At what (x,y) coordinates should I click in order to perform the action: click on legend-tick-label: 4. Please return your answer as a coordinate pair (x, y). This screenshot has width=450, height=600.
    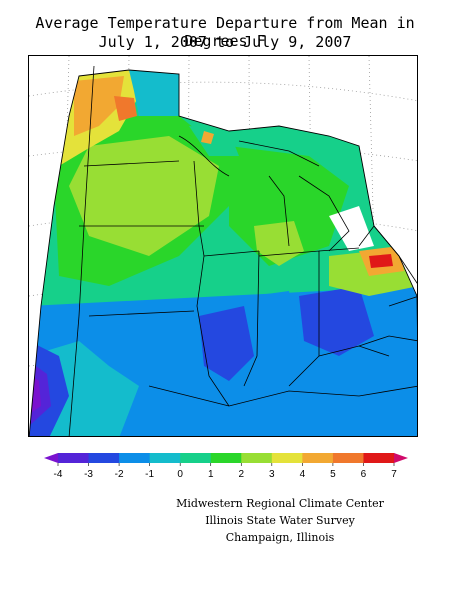
    Looking at the image, I should click on (303, 474).